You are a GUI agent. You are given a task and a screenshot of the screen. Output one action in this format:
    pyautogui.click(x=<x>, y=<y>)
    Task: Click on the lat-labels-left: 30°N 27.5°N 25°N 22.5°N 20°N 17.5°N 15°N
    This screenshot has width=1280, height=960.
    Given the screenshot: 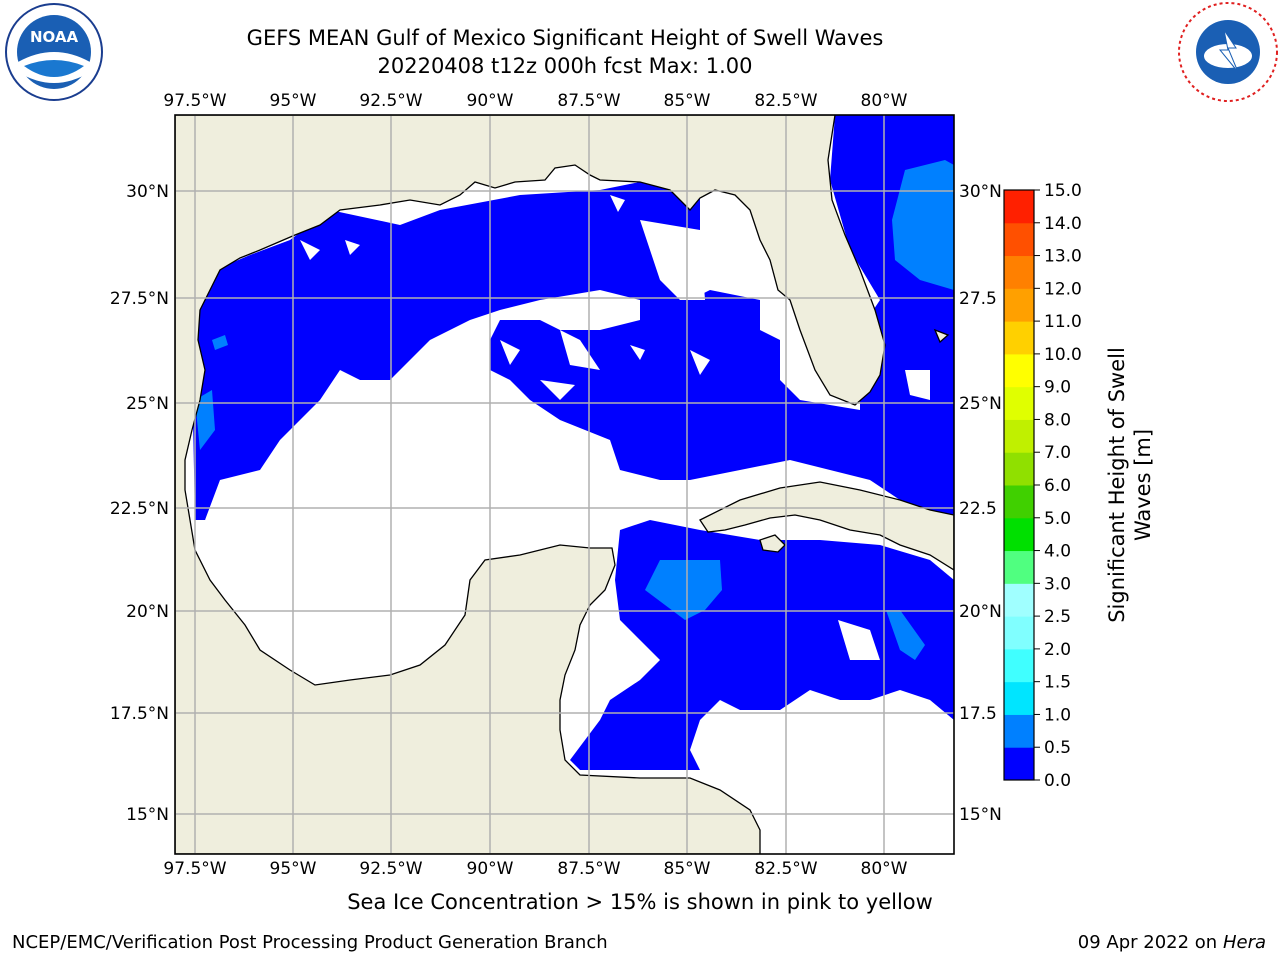 What is the action you would take?
    pyautogui.click(x=139, y=503)
    